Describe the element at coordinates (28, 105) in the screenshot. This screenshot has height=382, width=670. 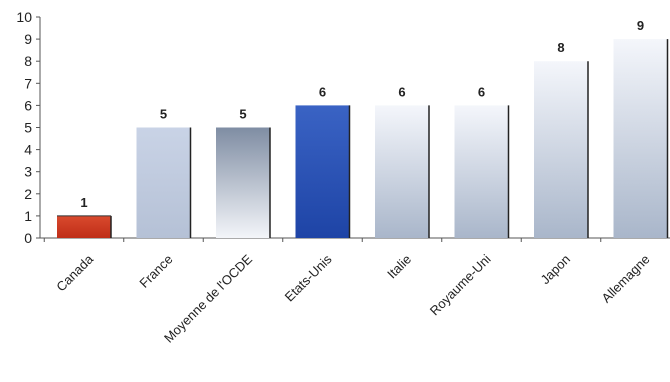
I see `y-tick-label: 6` at that location.